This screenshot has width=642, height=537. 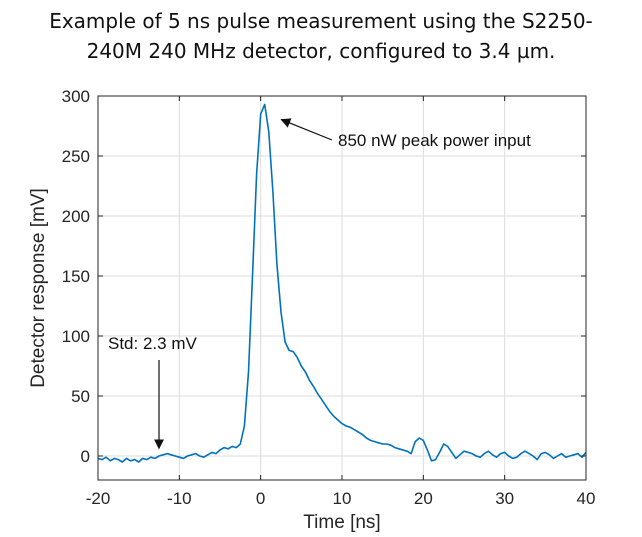 I want to click on y-axis-label: Detector response [mV], so click(x=38, y=288).